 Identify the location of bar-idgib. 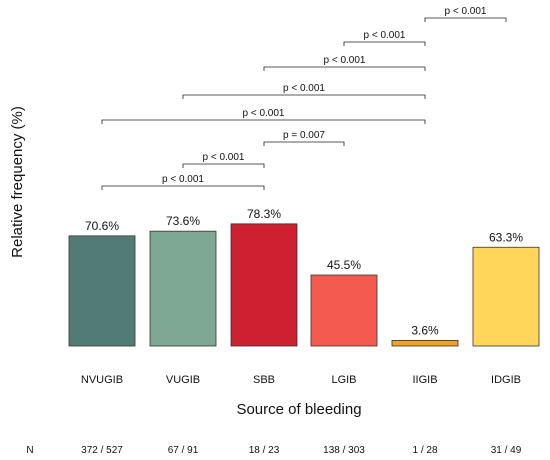
(506, 296).